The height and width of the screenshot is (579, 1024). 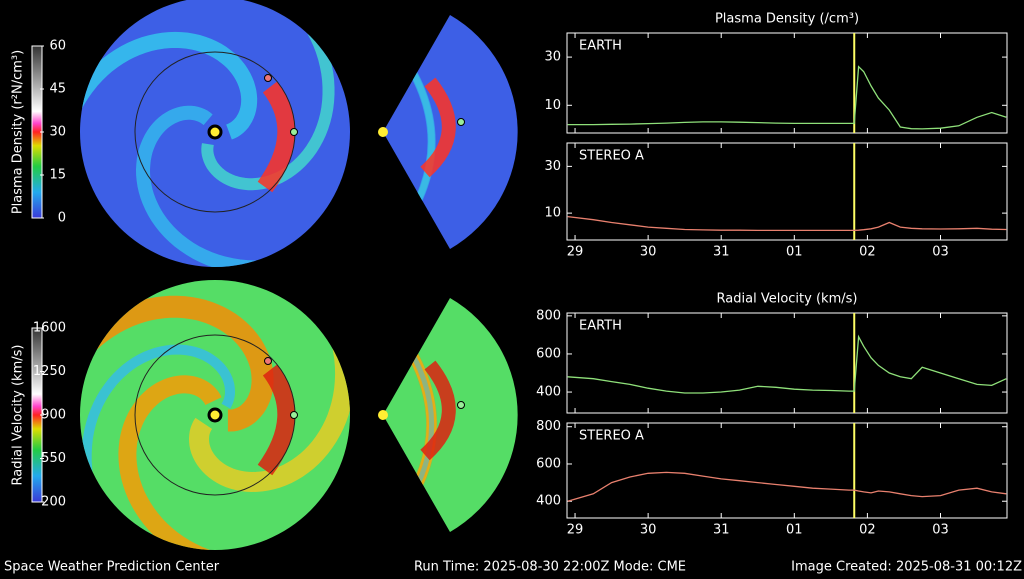 I want to click on colorbar-tick-label: 1250, so click(x=49, y=371).